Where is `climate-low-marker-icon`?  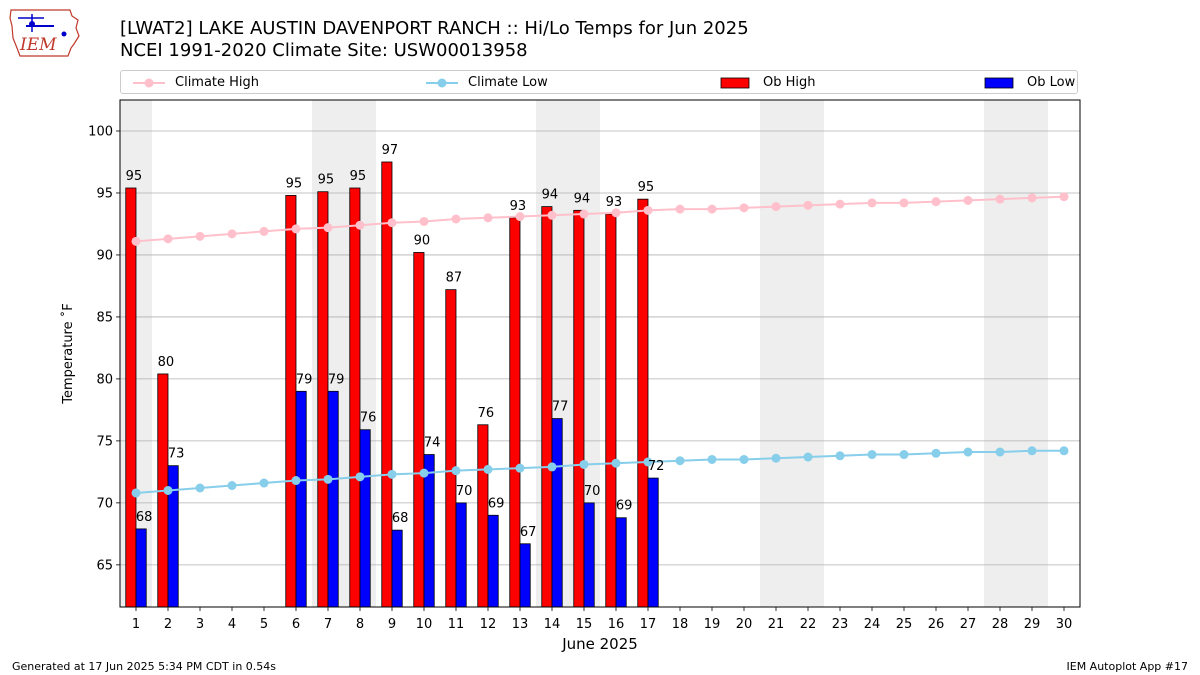
climate-low-marker-icon is located at coordinates (442, 83).